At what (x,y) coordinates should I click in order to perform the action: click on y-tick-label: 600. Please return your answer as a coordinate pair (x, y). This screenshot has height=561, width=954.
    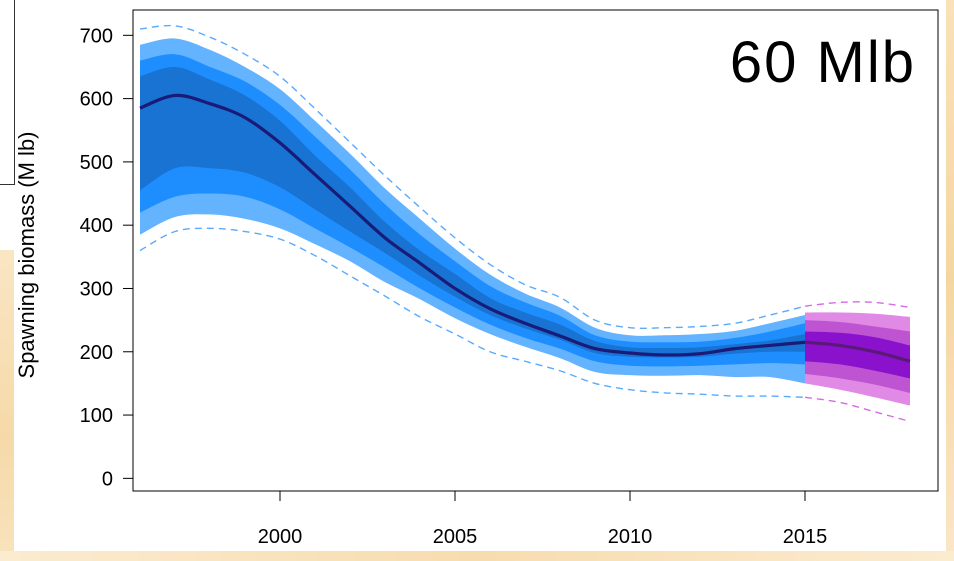
    Looking at the image, I should click on (96, 100).